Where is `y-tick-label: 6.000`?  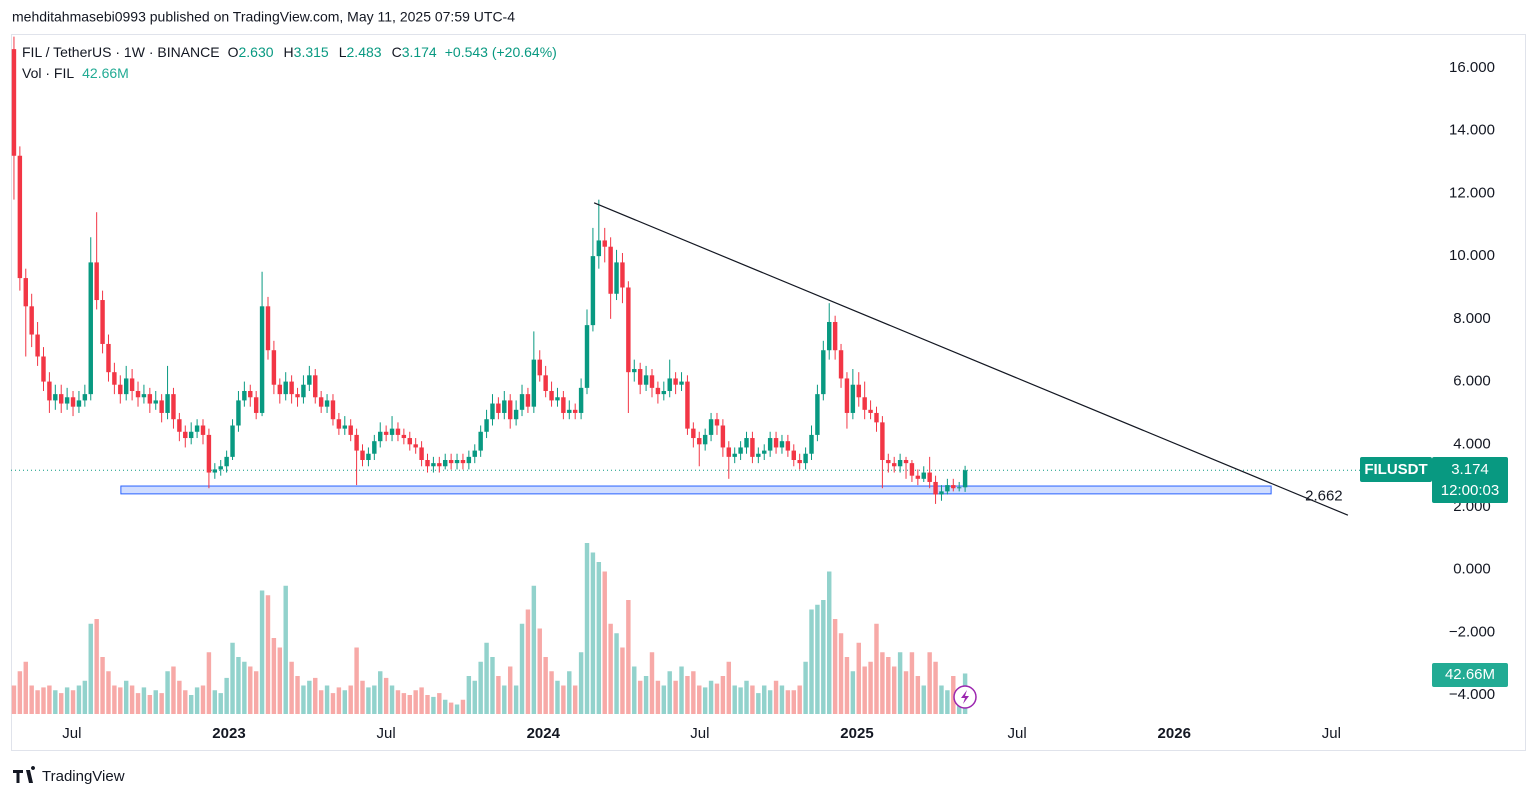
y-tick-label: 6.000 is located at coordinates (1472, 381).